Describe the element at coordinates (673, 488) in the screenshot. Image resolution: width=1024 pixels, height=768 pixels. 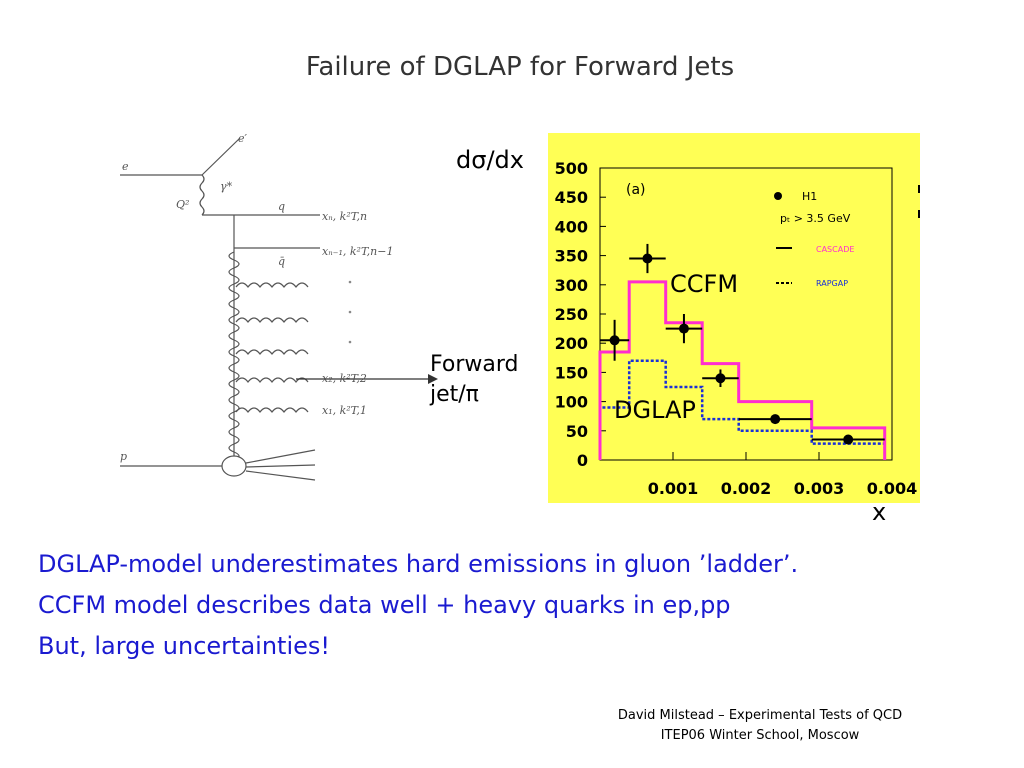
I see `x-tick-label: 0.001` at that location.